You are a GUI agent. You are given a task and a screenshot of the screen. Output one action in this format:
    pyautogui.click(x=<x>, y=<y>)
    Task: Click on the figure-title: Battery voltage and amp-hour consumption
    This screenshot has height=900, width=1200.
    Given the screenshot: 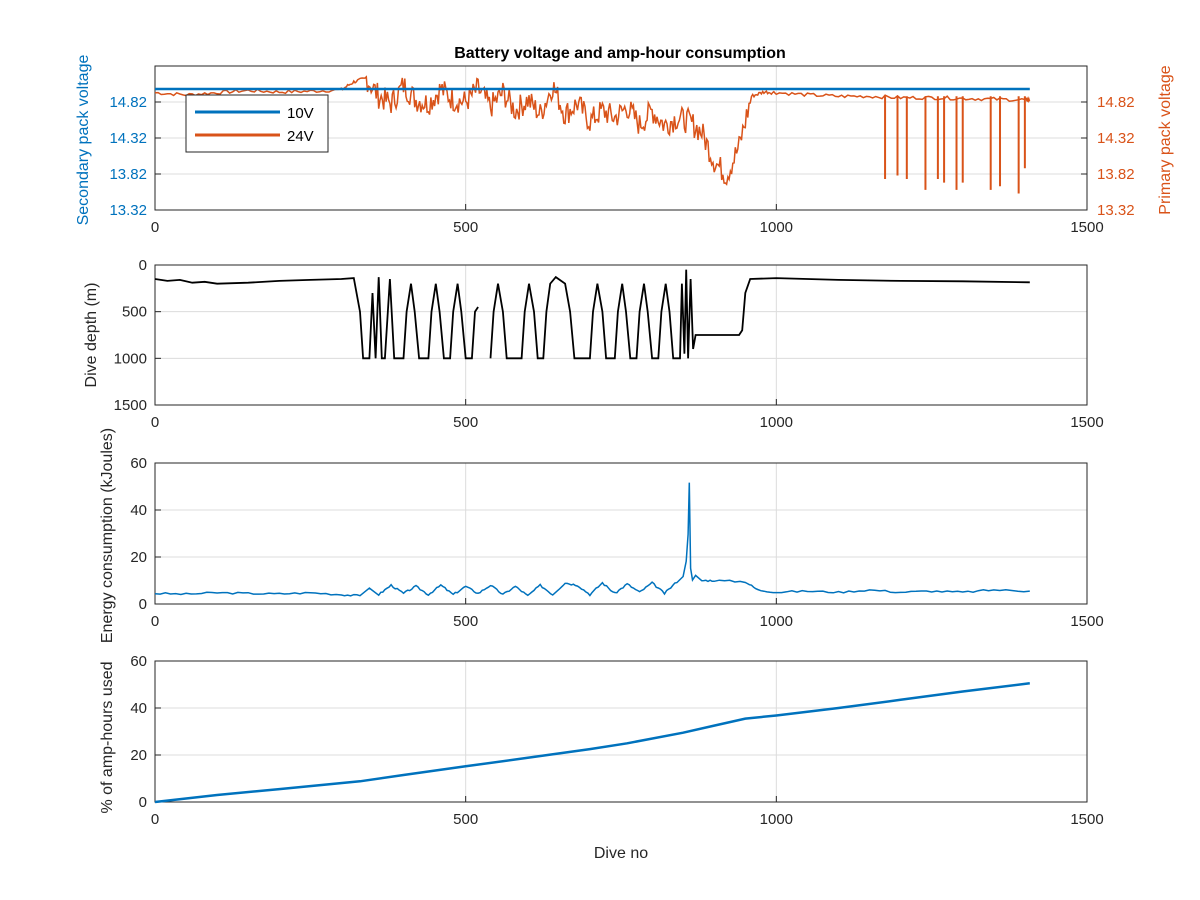 What is the action you would take?
    pyautogui.click(x=620, y=53)
    